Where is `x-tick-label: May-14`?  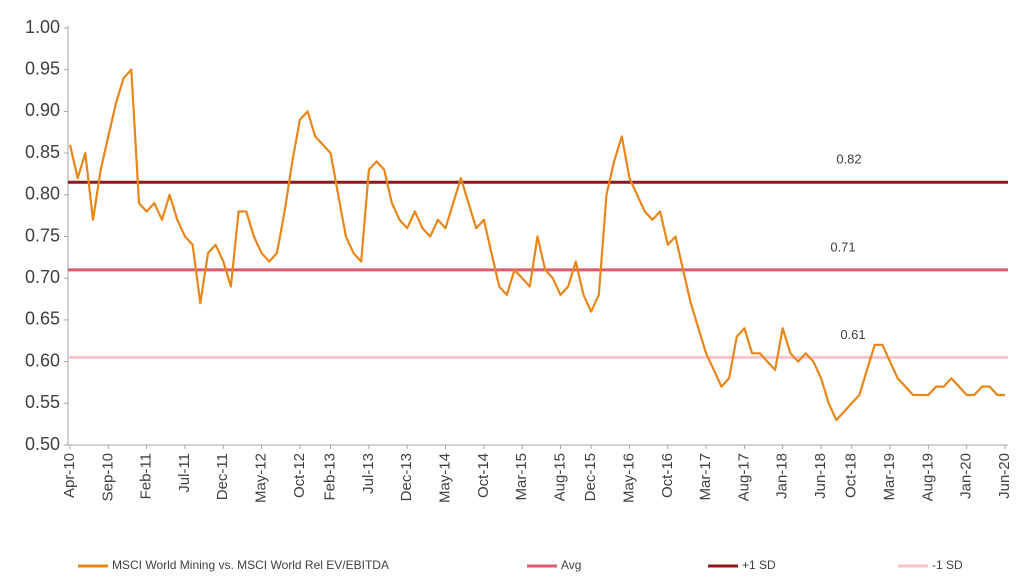 x-tick-label: May-14 is located at coordinates (445, 478).